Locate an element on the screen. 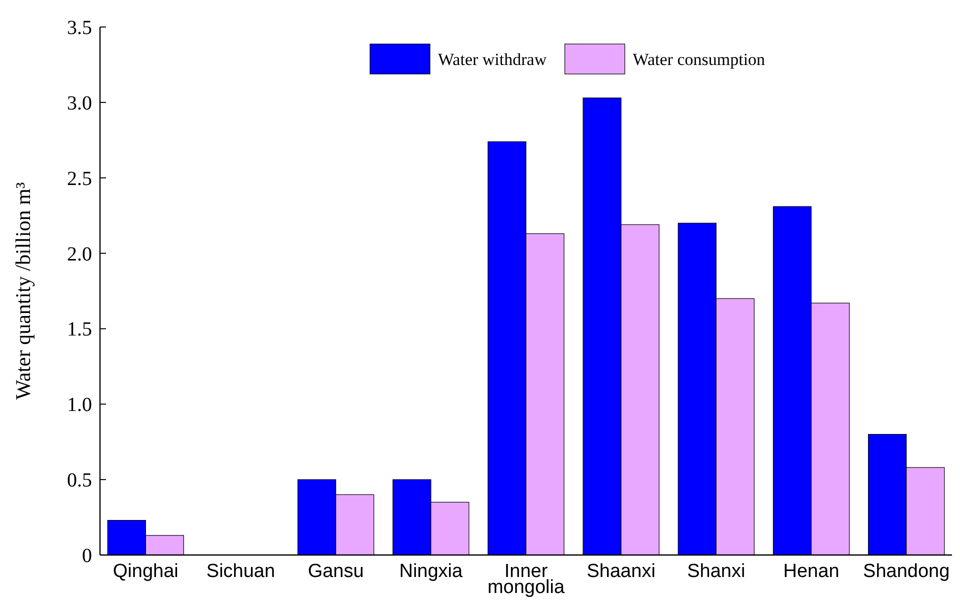 The height and width of the screenshot is (606, 960). y-tick-label: 2.5 is located at coordinates (79, 179).